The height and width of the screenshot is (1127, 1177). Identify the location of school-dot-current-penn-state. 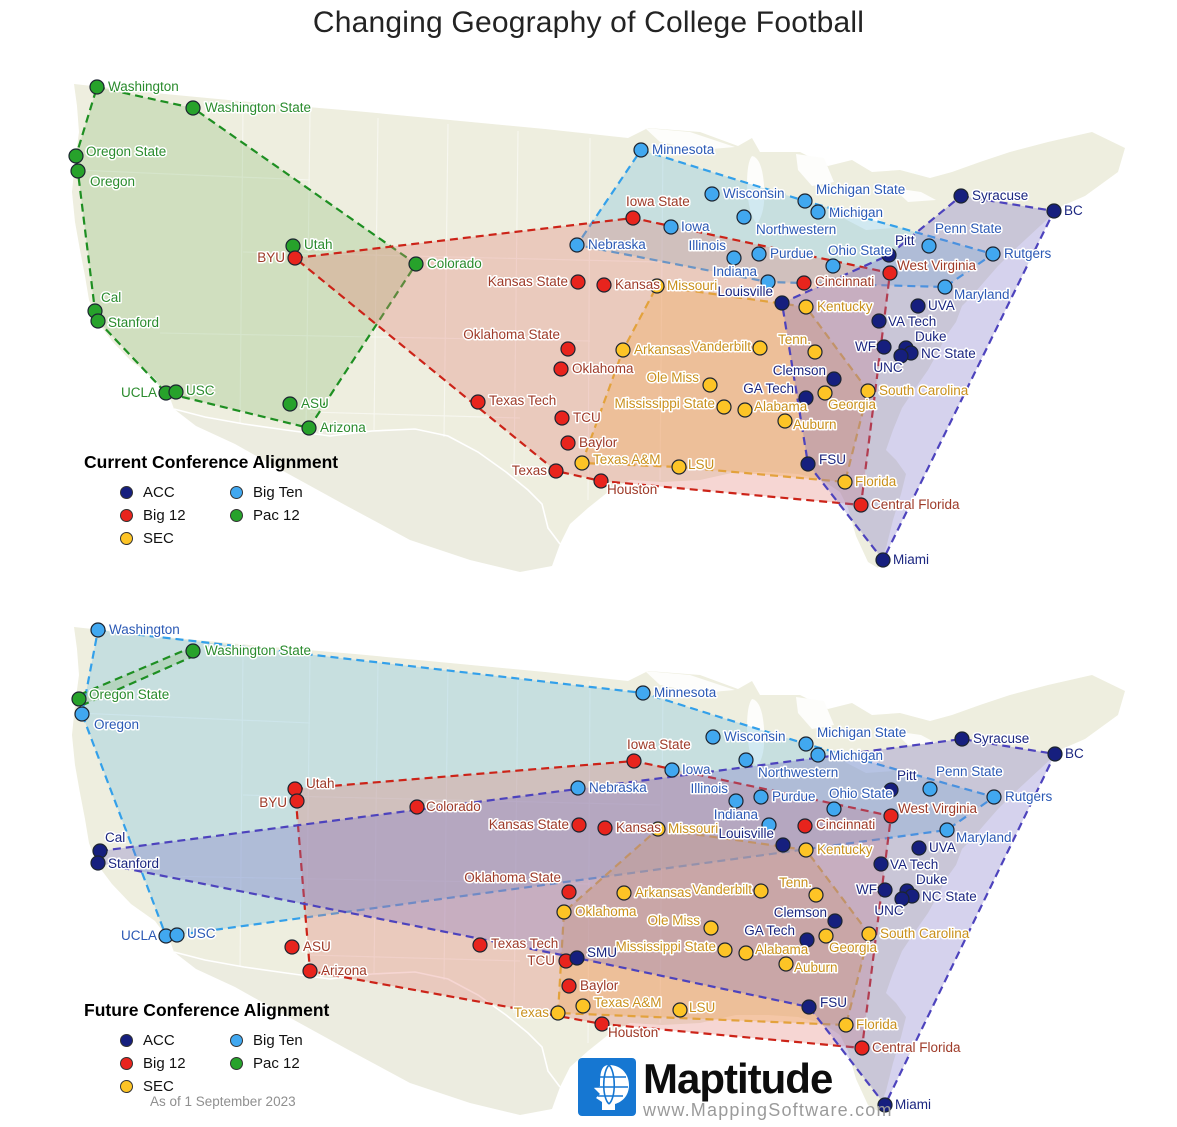
(929, 246).